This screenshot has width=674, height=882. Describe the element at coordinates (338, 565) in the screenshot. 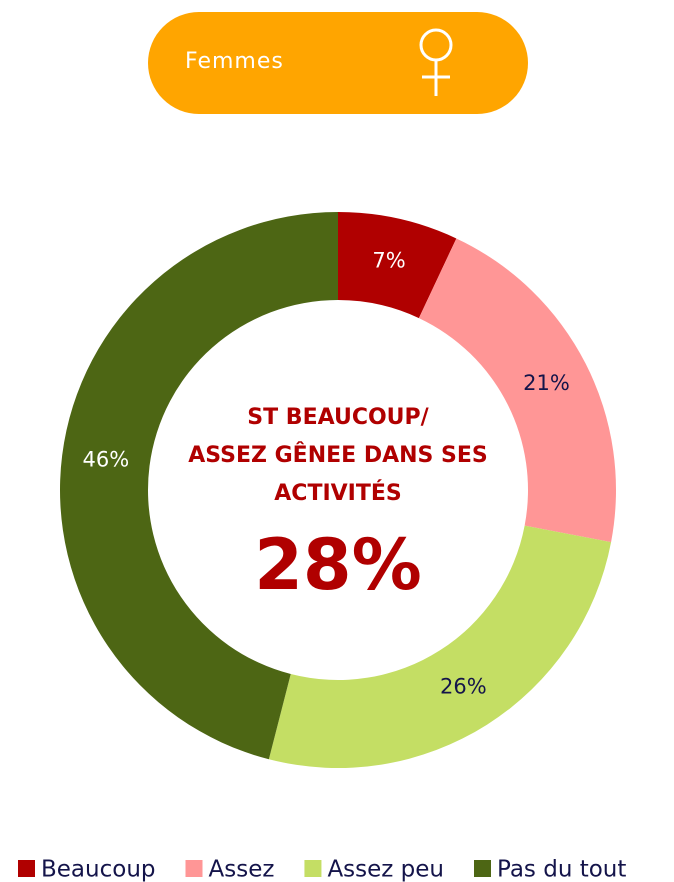

I see `center-value: 28%` at that location.